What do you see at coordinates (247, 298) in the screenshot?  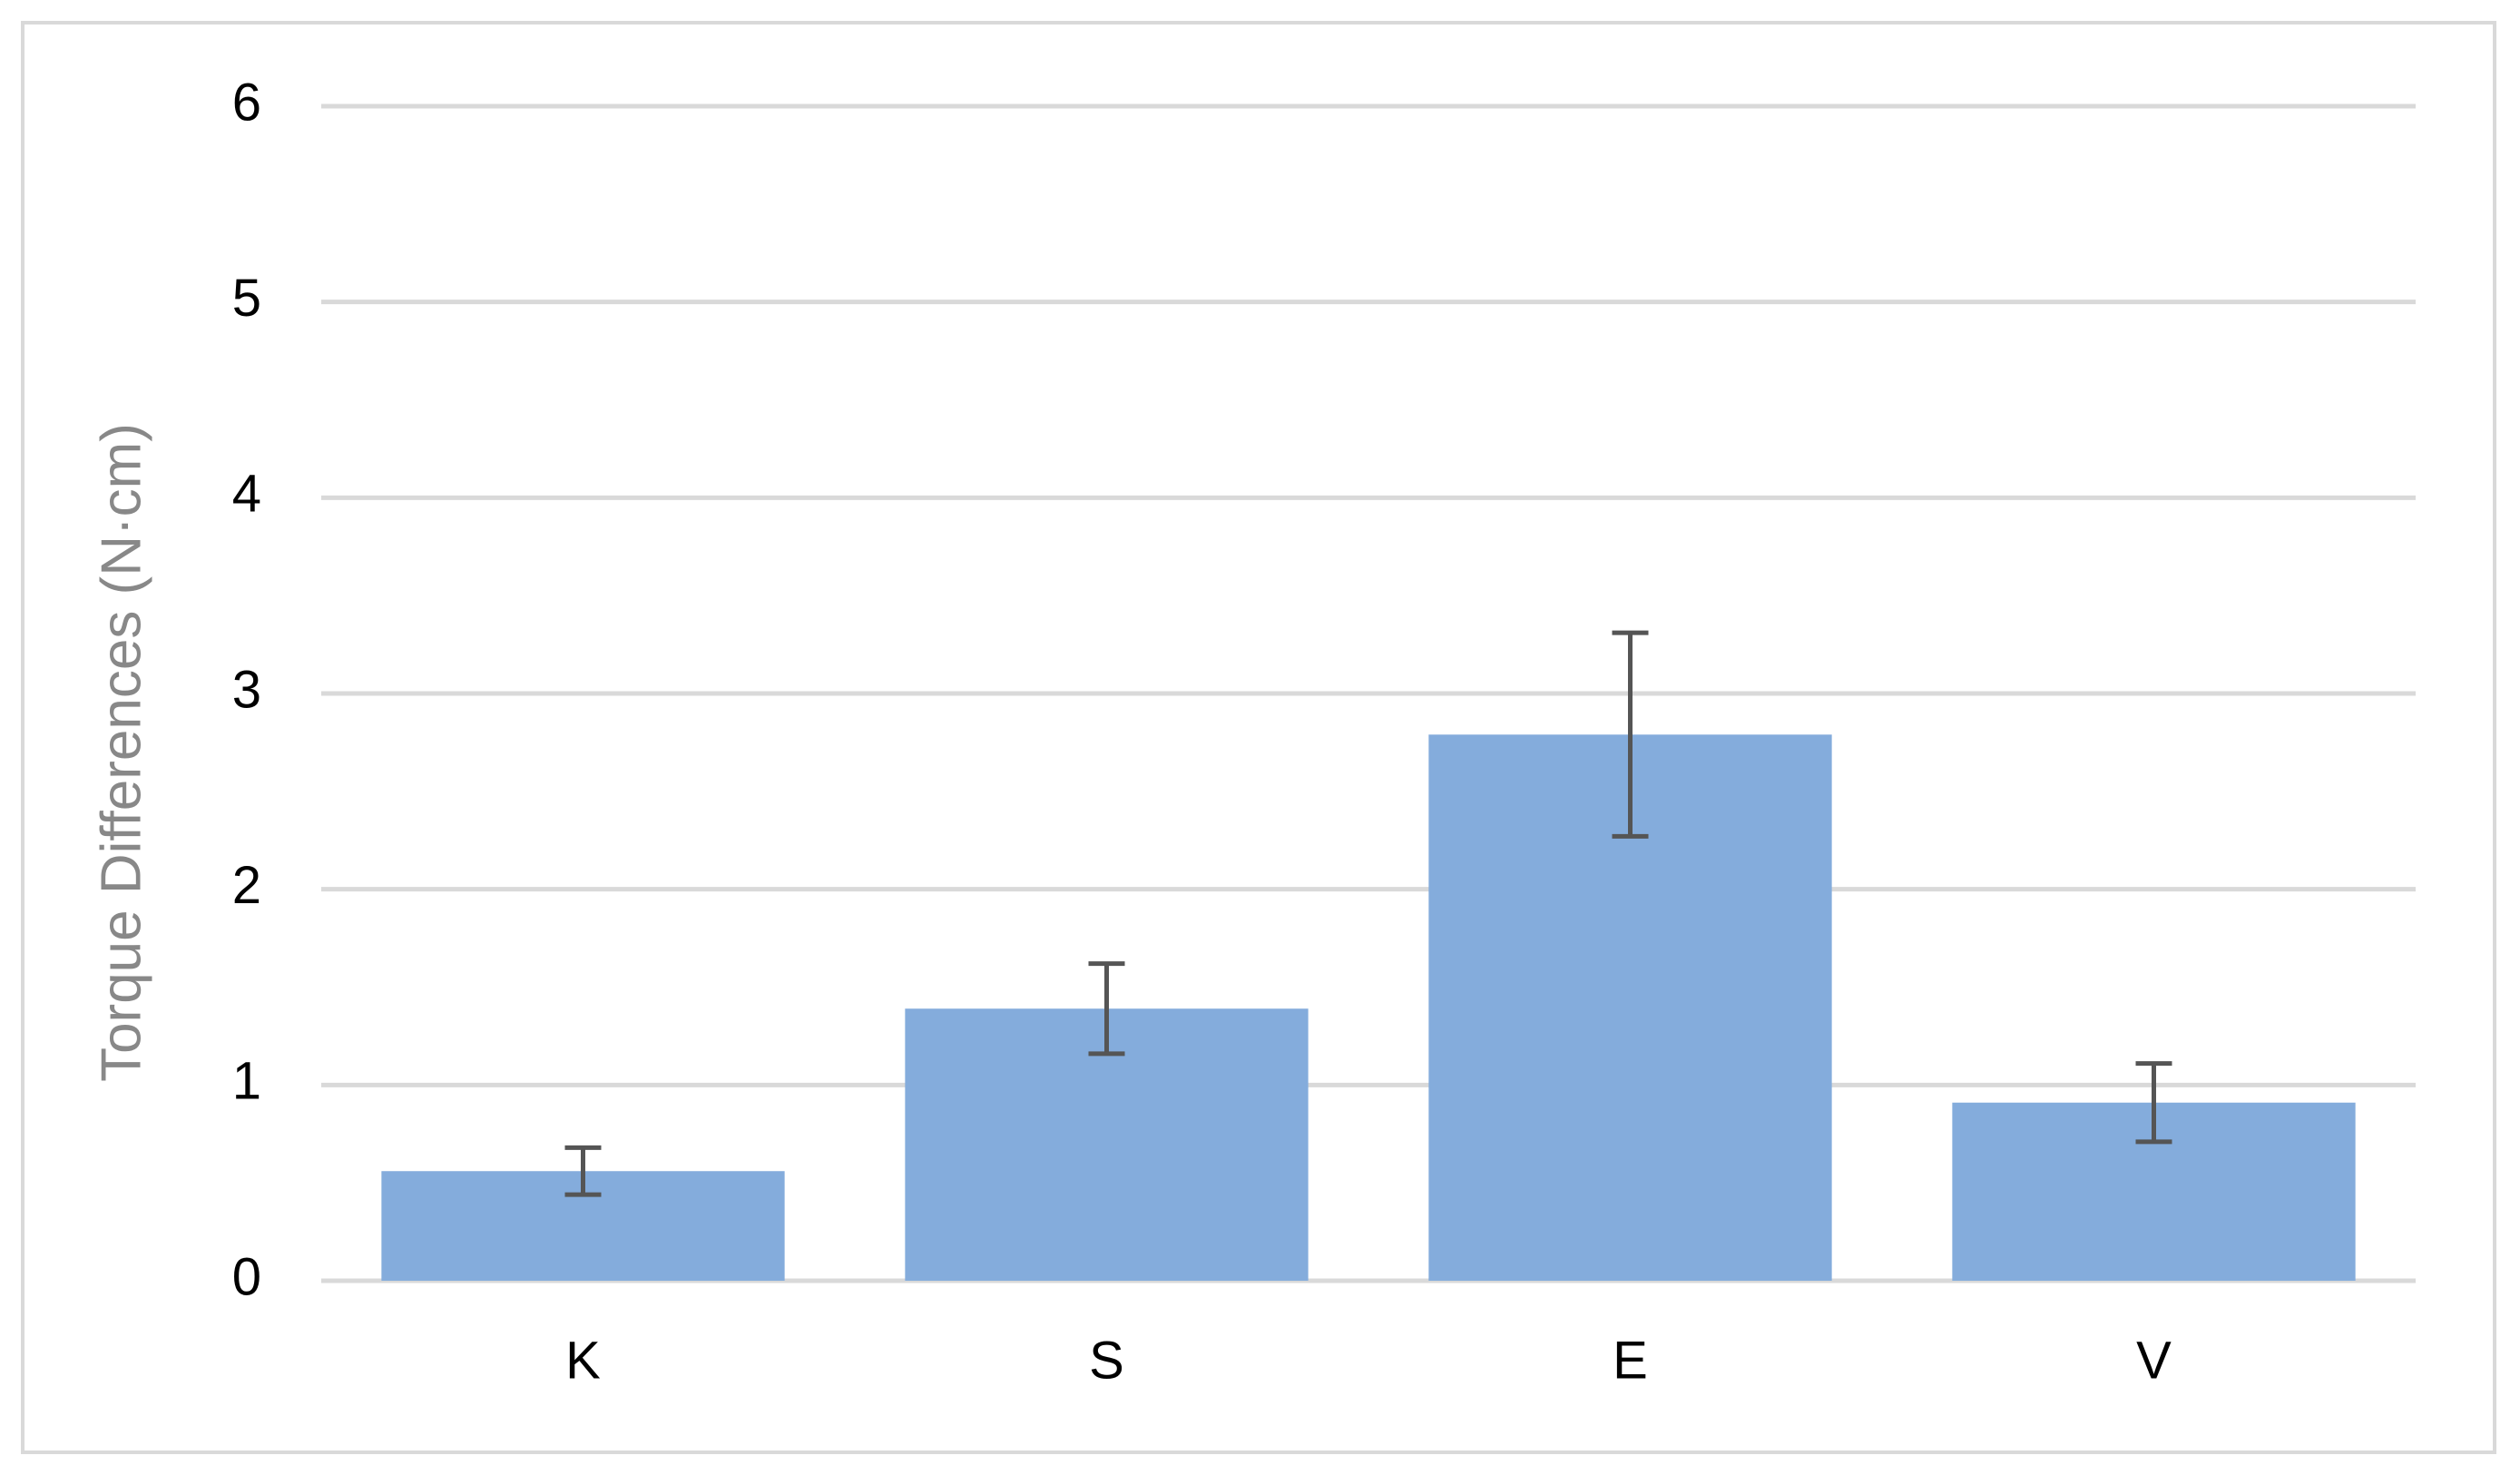 I see `y-tick-label: 5` at bounding box center [247, 298].